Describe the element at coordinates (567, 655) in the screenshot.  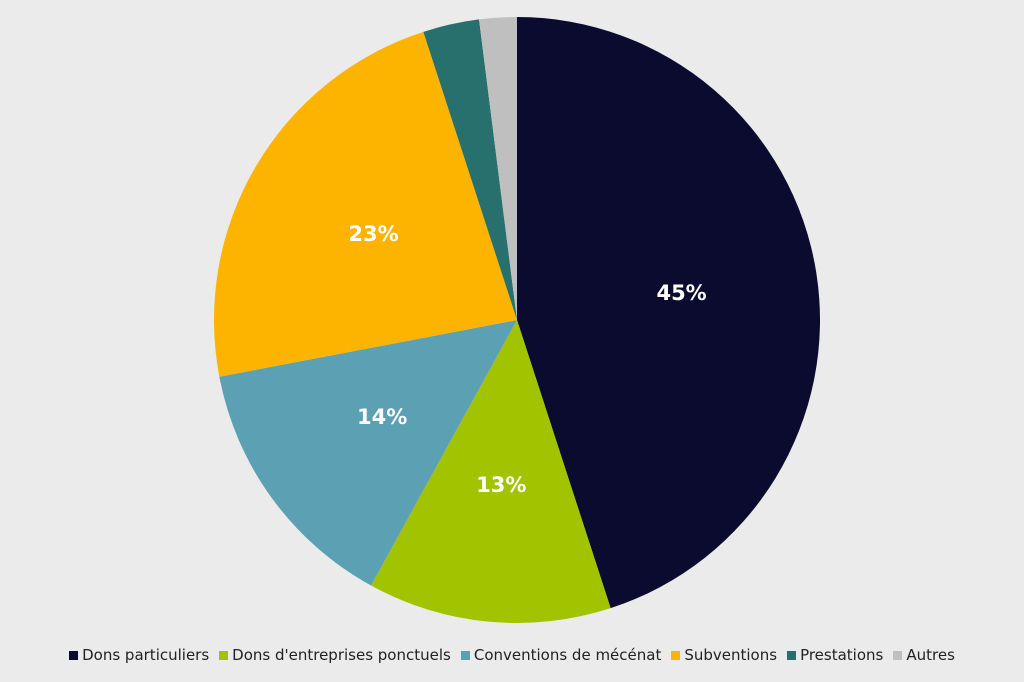
I see `legend-label: Conventions de mécénat` at that location.